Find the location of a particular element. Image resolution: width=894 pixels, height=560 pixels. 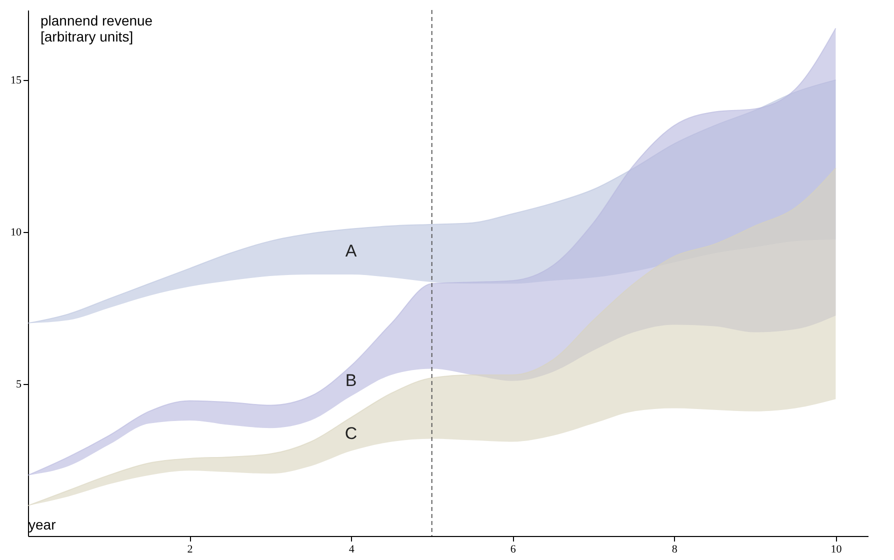

x-tick-label: 8 is located at coordinates (675, 550).